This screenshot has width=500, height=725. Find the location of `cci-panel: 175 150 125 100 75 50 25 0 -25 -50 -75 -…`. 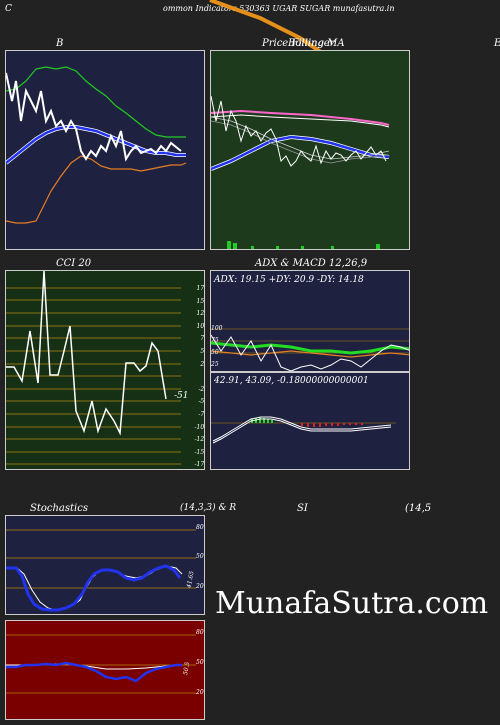

cci-panel: 175 150 125 100 75 50 25 0 -25 -50 -75 -… is located at coordinates (105, 370).